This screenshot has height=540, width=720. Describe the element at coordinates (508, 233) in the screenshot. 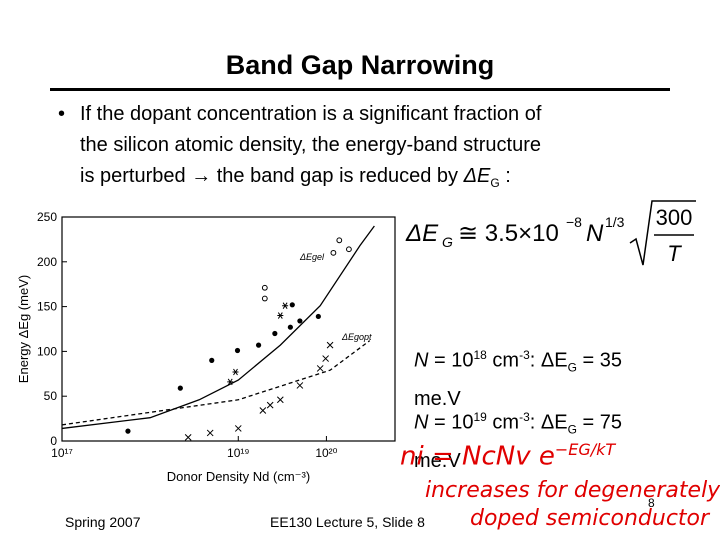

I see `text: ≅ 3.5×10` at that location.